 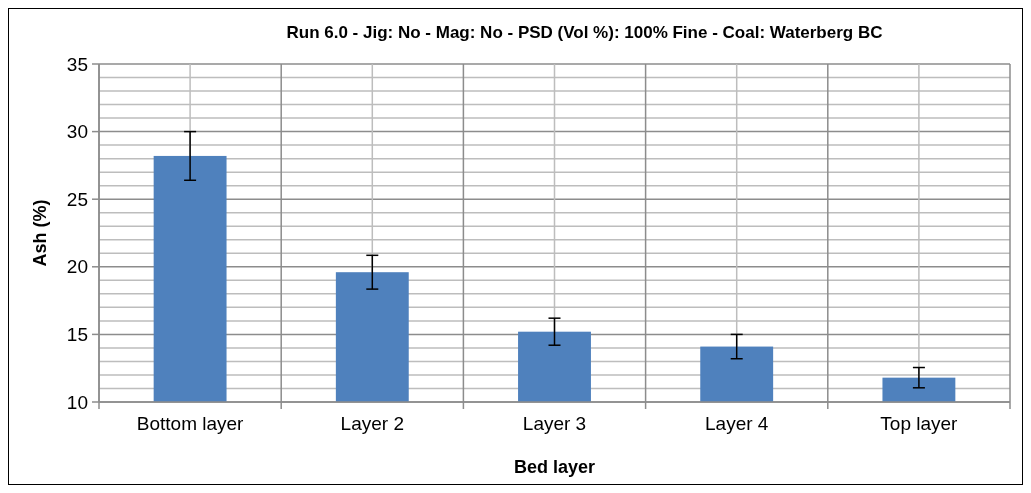 I want to click on y-tick-label: 10, so click(x=77, y=402).